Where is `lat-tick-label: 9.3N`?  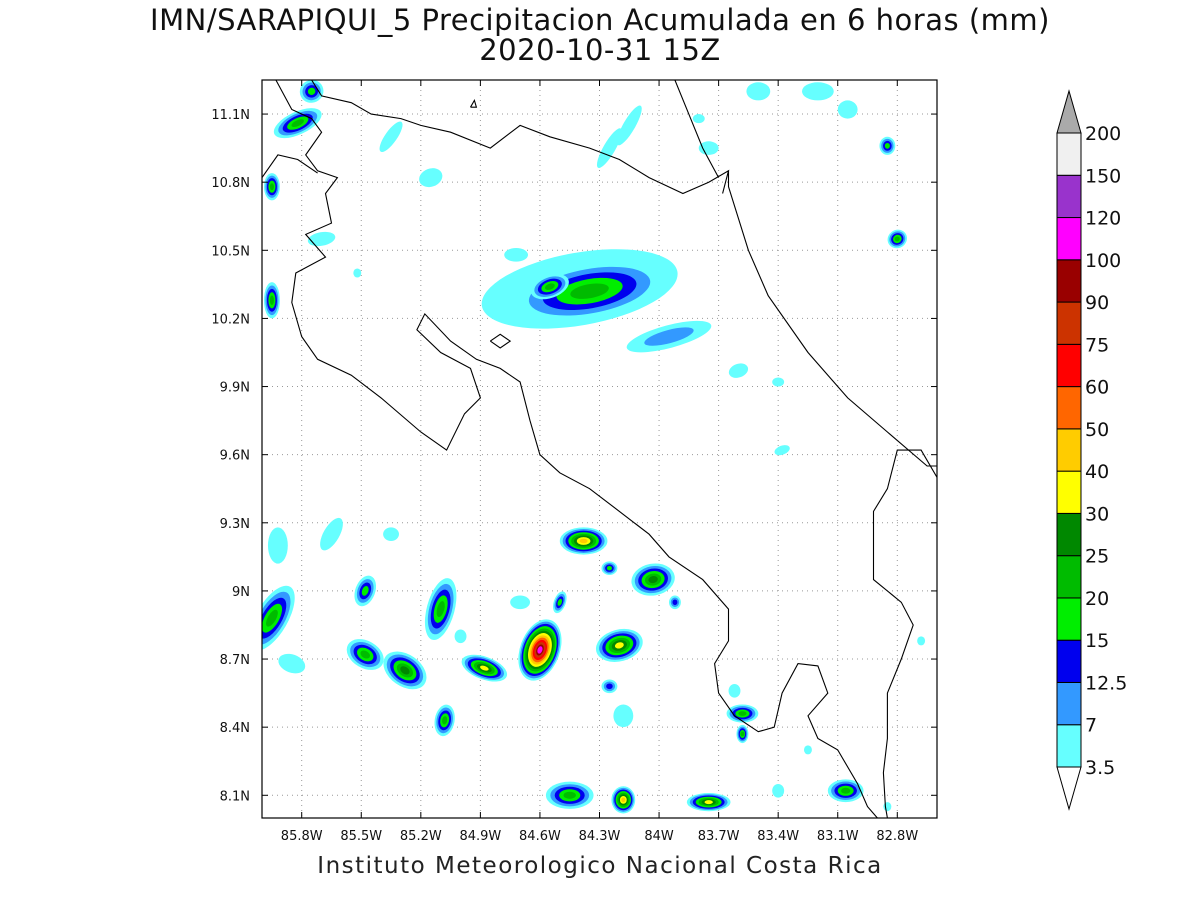 lat-tick-label: 9.3N is located at coordinates (235, 524).